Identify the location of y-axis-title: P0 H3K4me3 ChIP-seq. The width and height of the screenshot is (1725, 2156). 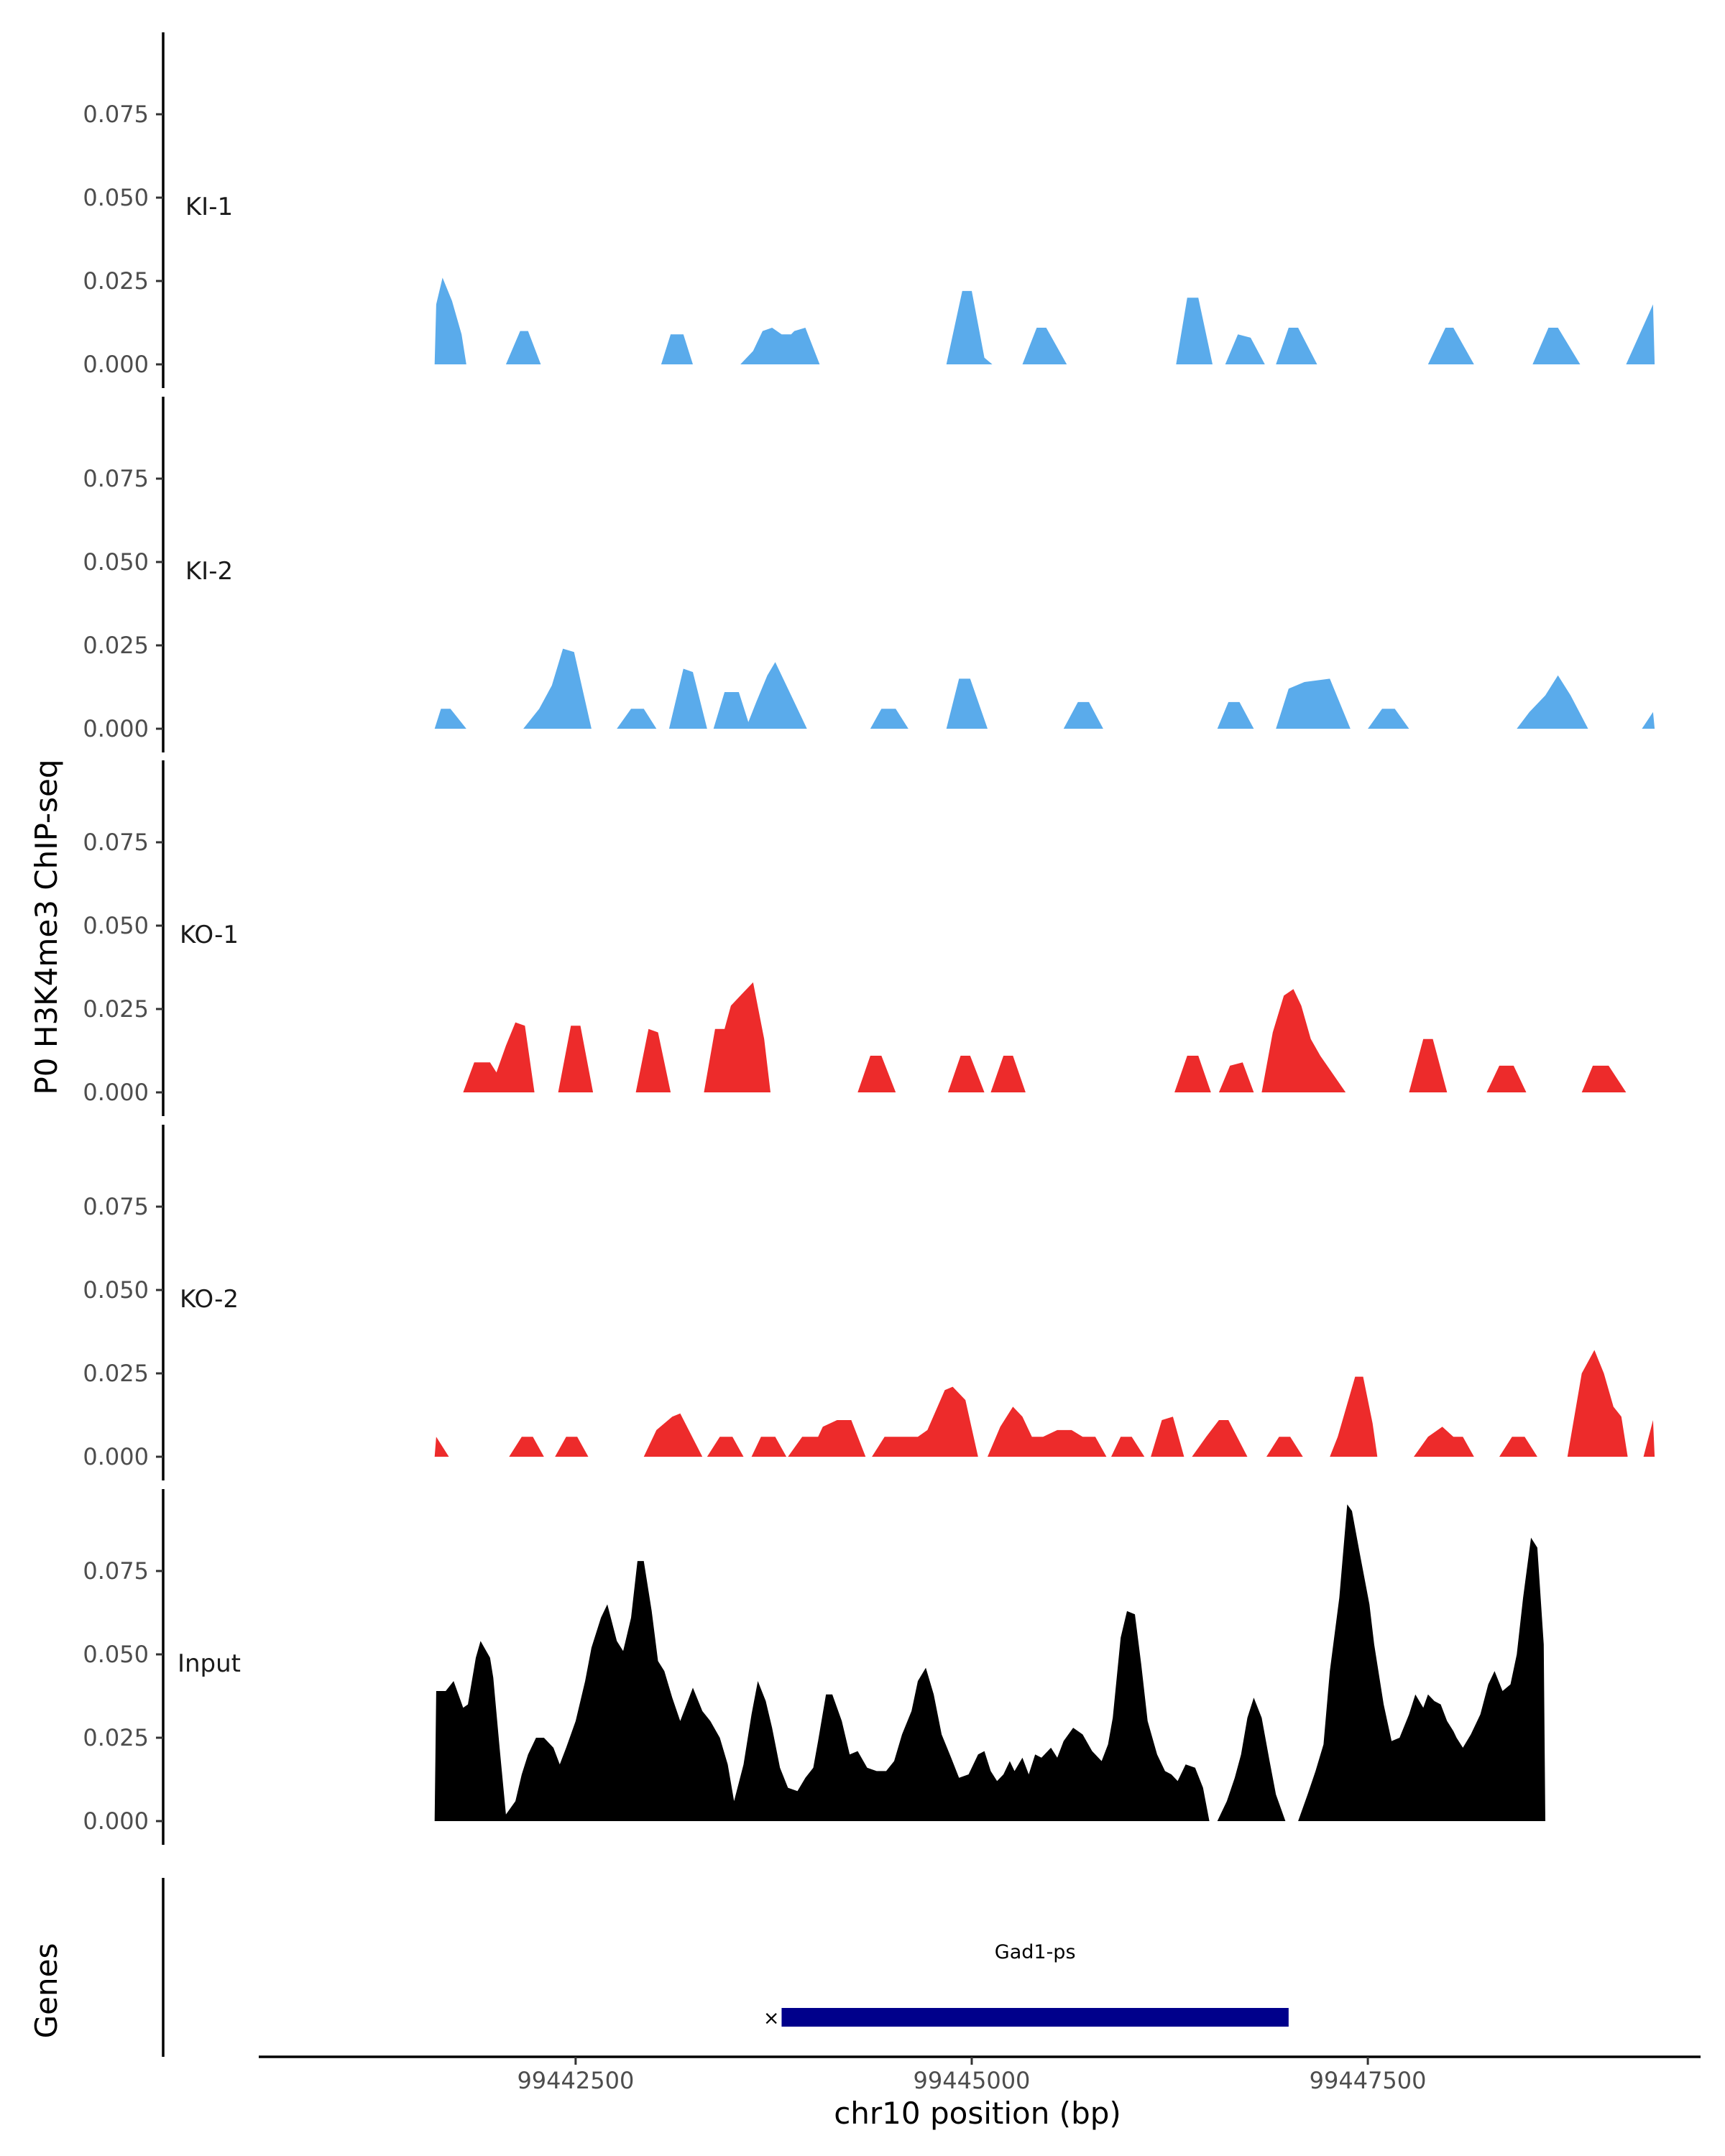
(46, 927).